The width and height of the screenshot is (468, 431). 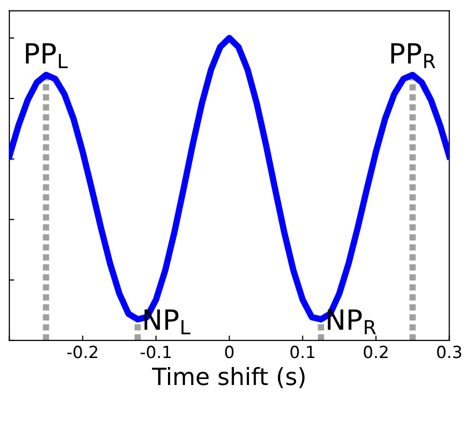 I want to click on x-tick-label: -0.2, so click(x=82, y=352).